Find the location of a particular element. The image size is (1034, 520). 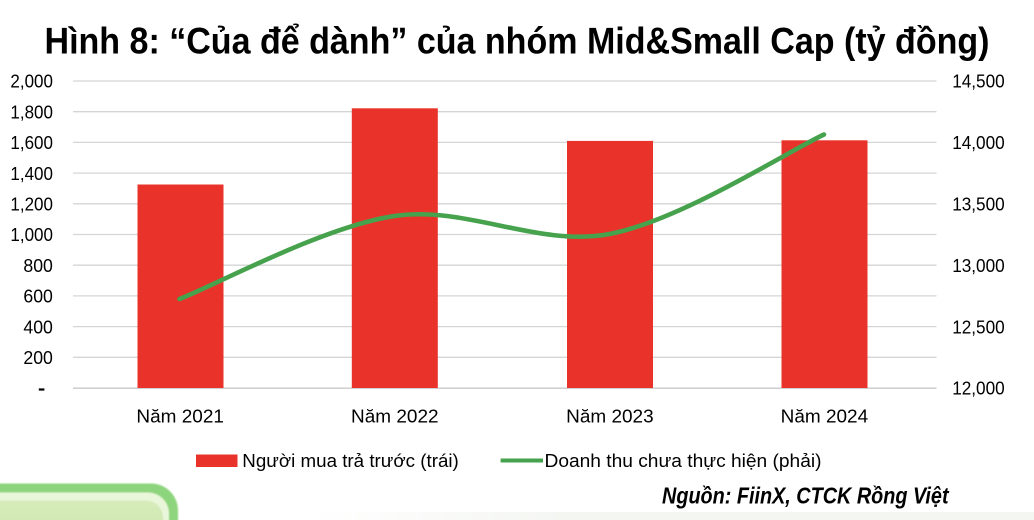

svg-text:Doanh thu chưa thực hiện (phải: Doanh thu chưa thực hiện (phải) is located at coordinates (683, 461).